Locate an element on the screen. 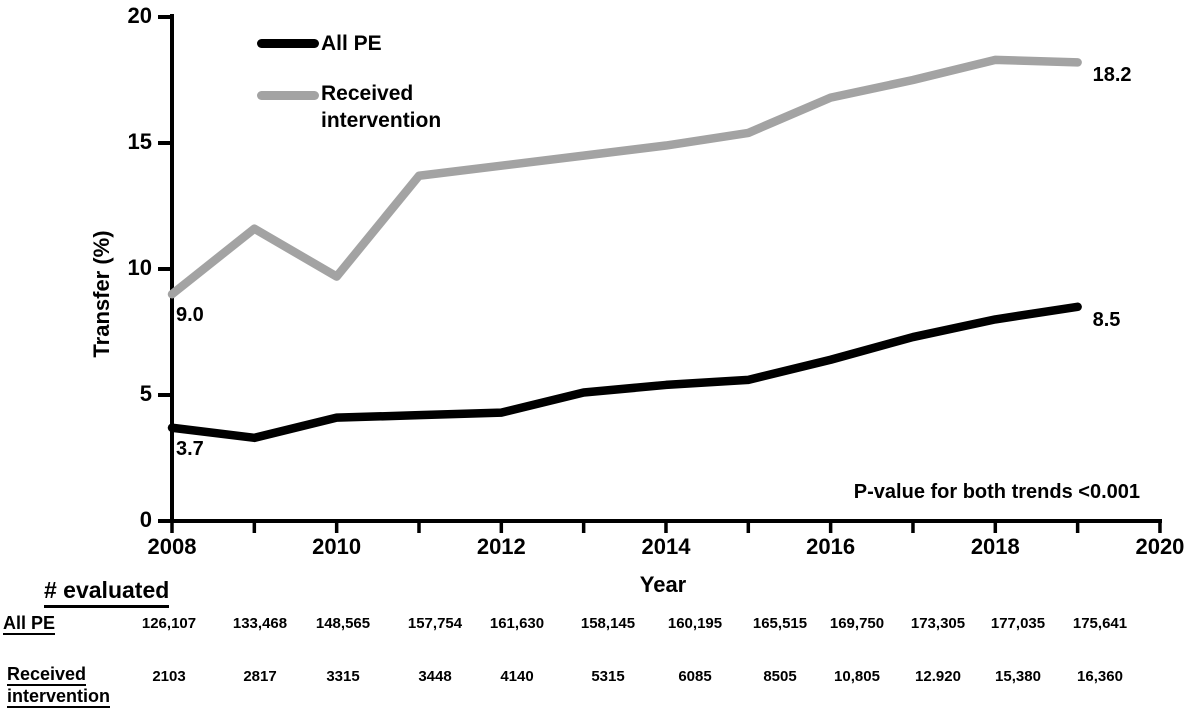 The image size is (1200, 718). table-cell: 177,035 is located at coordinates (1018, 623).